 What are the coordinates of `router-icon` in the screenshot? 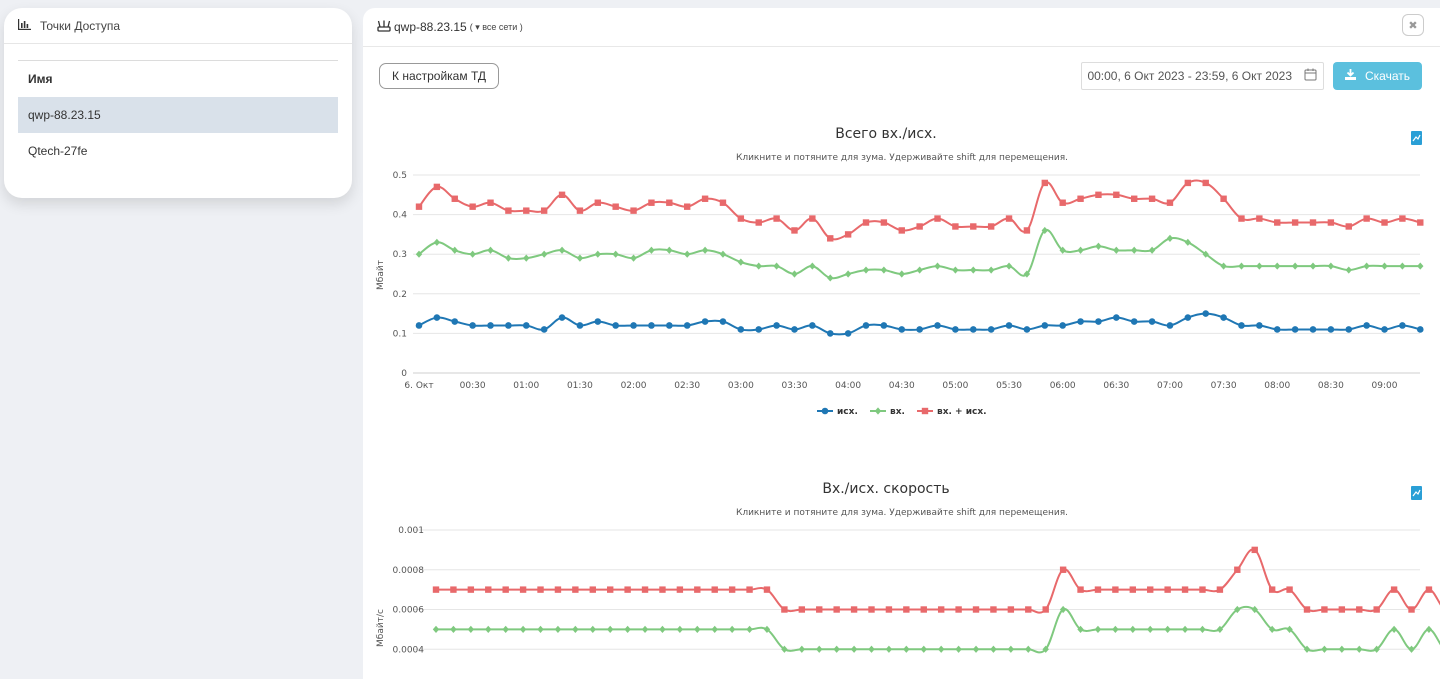 It's located at (384, 27).